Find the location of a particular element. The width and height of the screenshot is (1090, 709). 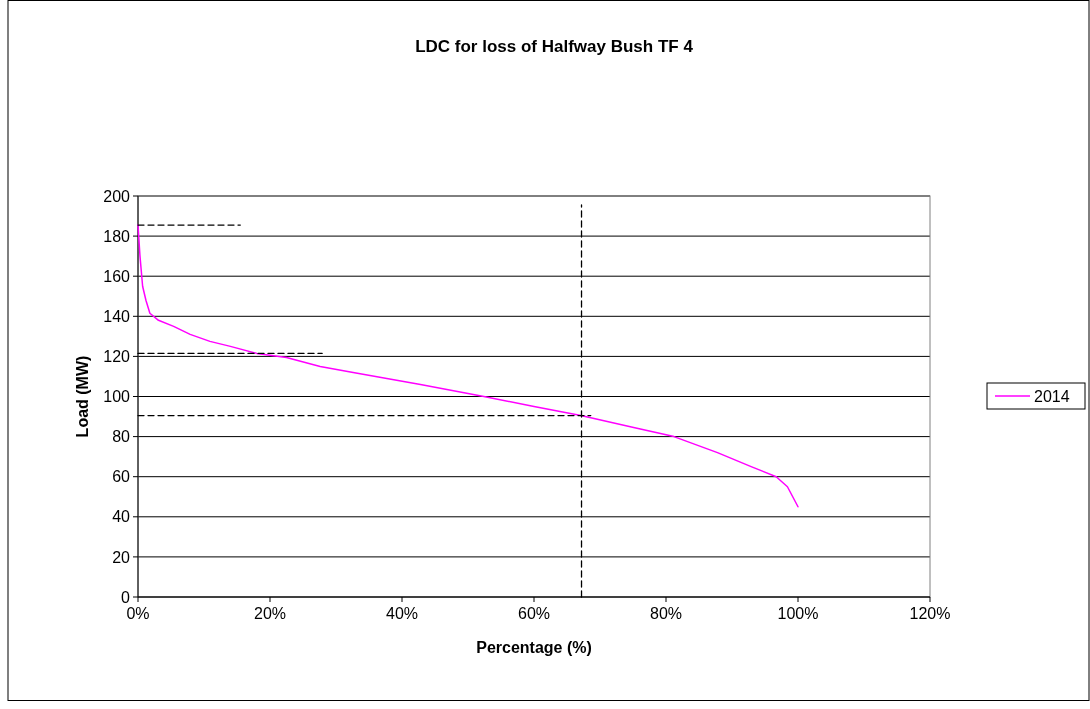

y-tick-label: 160 is located at coordinates (117, 276).